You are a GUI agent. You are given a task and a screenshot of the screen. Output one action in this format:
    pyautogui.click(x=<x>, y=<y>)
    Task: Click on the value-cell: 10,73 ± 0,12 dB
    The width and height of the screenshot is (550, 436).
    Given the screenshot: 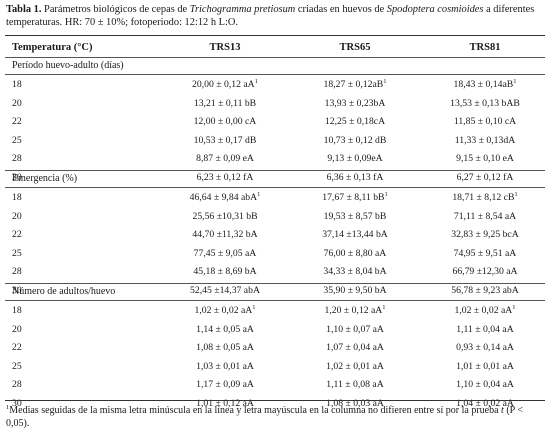 What is the action you would take?
    pyautogui.click(x=355, y=141)
    